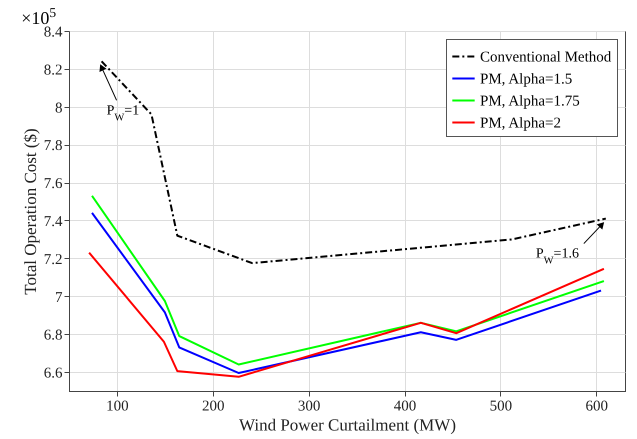 The image size is (637, 439). I want to click on legend-label: Conventional Method, so click(546, 58).